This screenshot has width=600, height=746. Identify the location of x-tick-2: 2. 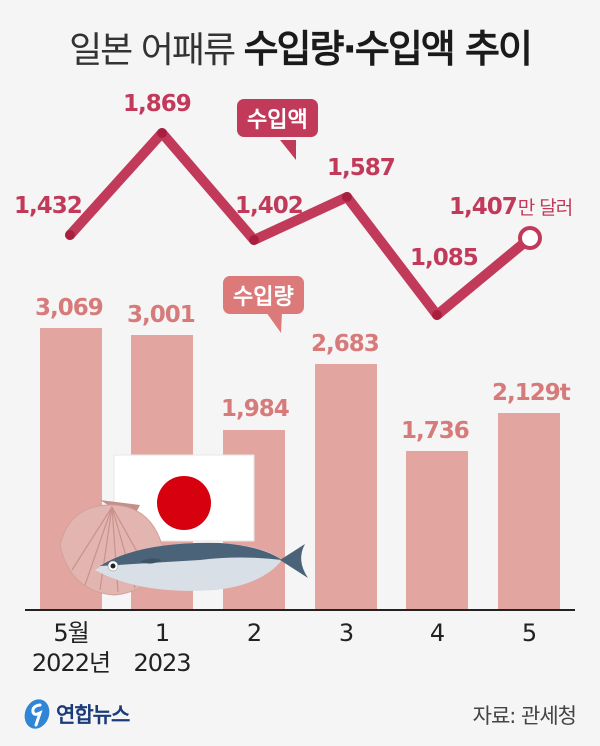
(254, 633).